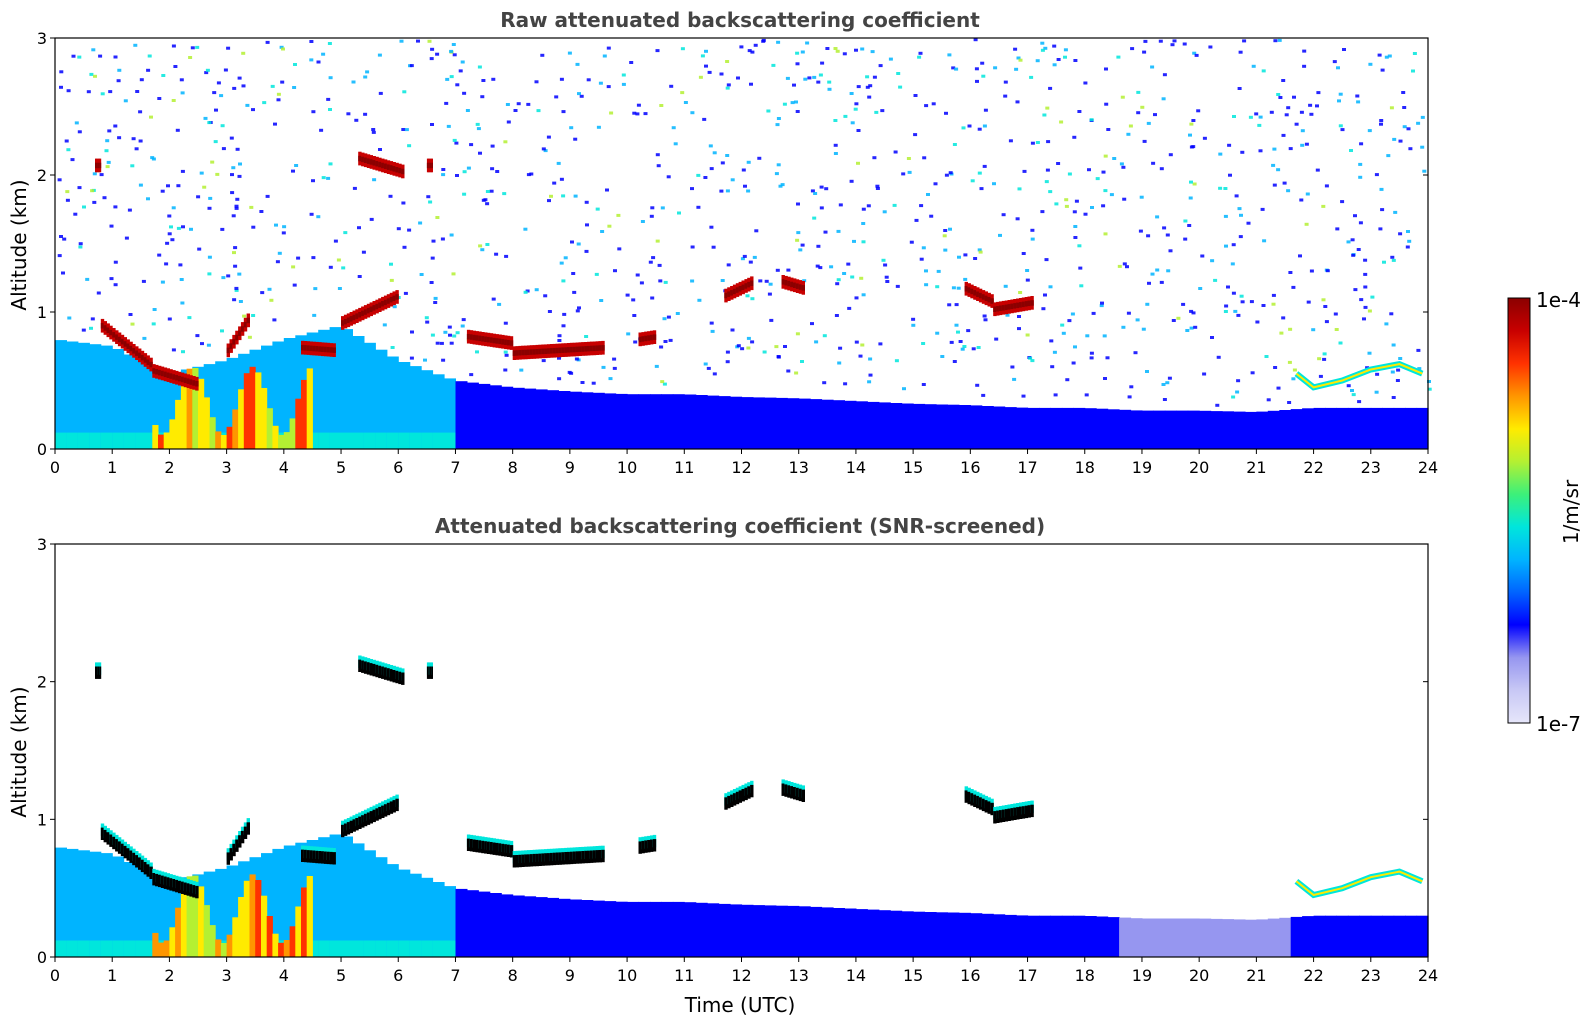 The width and height of the screenshot is (1595, 1020). Describe the element at coordinates (1558, 724) in the screenshot. I see `colorbar-min-label: 1e-7` at that location.